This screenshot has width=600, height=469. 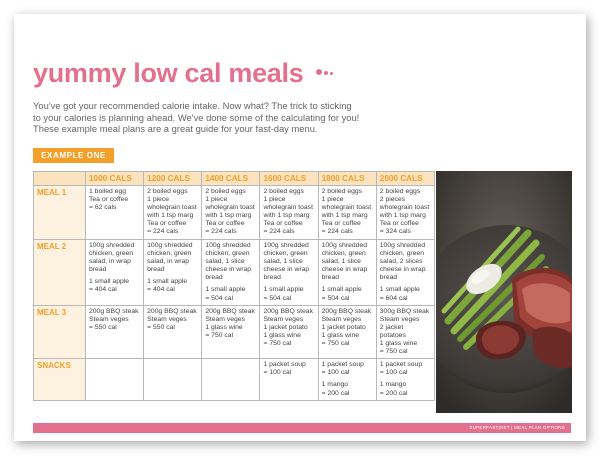 What do you see at coordinates (114, 178) in the screenshot?
I see `column-header: 1000 CALS` at bounding box center [114, 178].